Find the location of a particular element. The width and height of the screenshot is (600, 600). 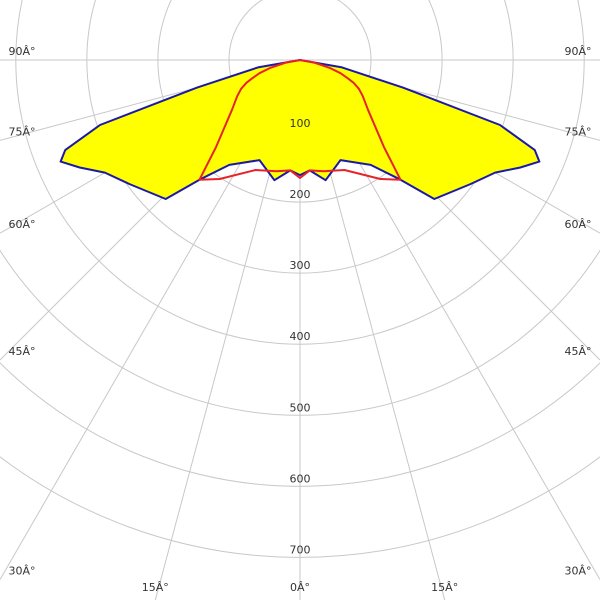

r-tick-label: 100 is located at coordinates (300, 123).